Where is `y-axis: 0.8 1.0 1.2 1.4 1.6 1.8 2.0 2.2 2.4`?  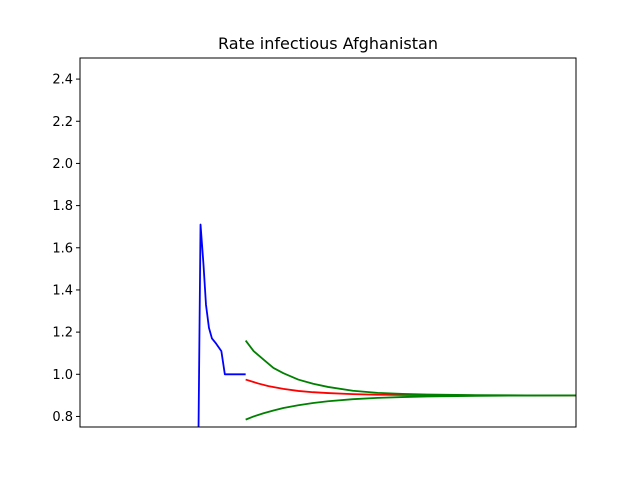 y-axis: 0.8 1.0 1.2 1.4 1.6 1.8 2.0 2.2 2.4 is located at coordinates (66, 249).